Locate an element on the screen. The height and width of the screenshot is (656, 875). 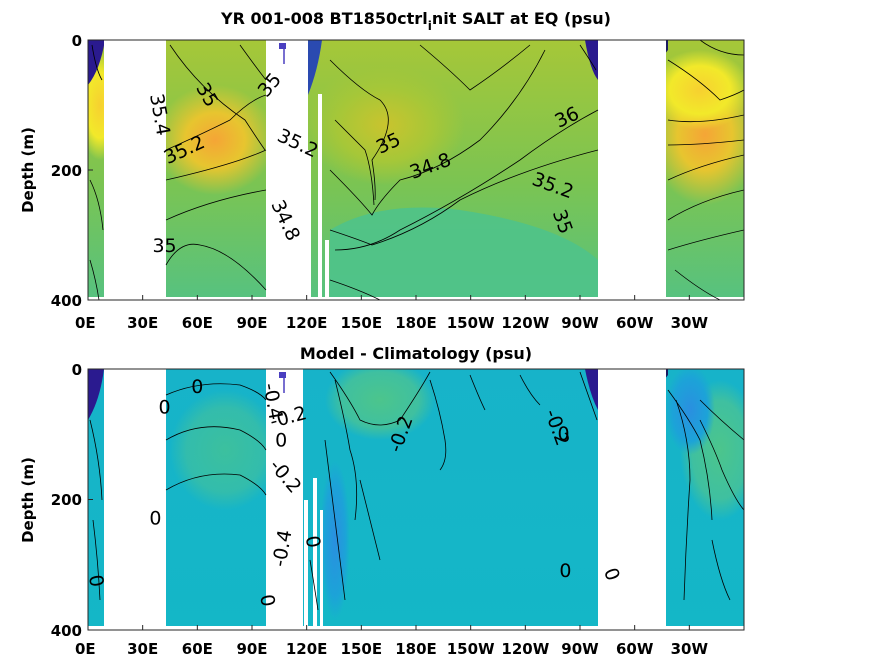
negative-anomaly-atlantic is located at coordinates (690, 412).